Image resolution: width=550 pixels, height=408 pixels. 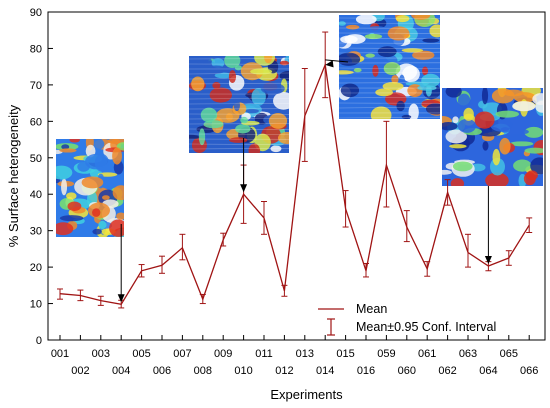 What do you see at coordinates (101, 354) in the screenshot?
I see `x-tick-label: 003` at bounding box center [101, 354].